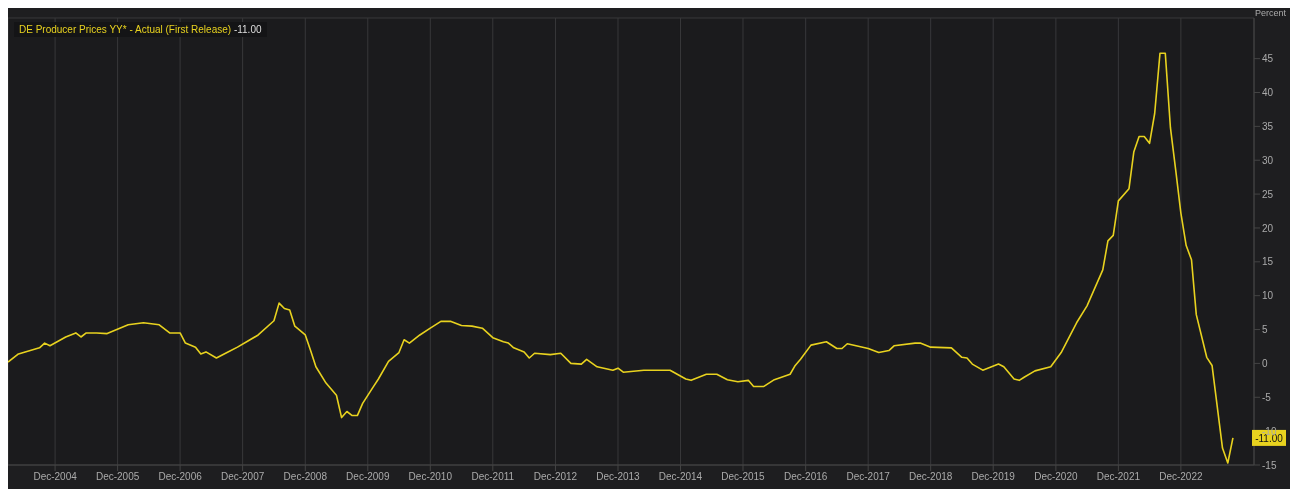 Image resolution: width=1298 pixels, height=497 pixels. Describe the element at coordinates (493, 477) in the screenshot. I see `x-tick-label: Dec-2011` at that location.